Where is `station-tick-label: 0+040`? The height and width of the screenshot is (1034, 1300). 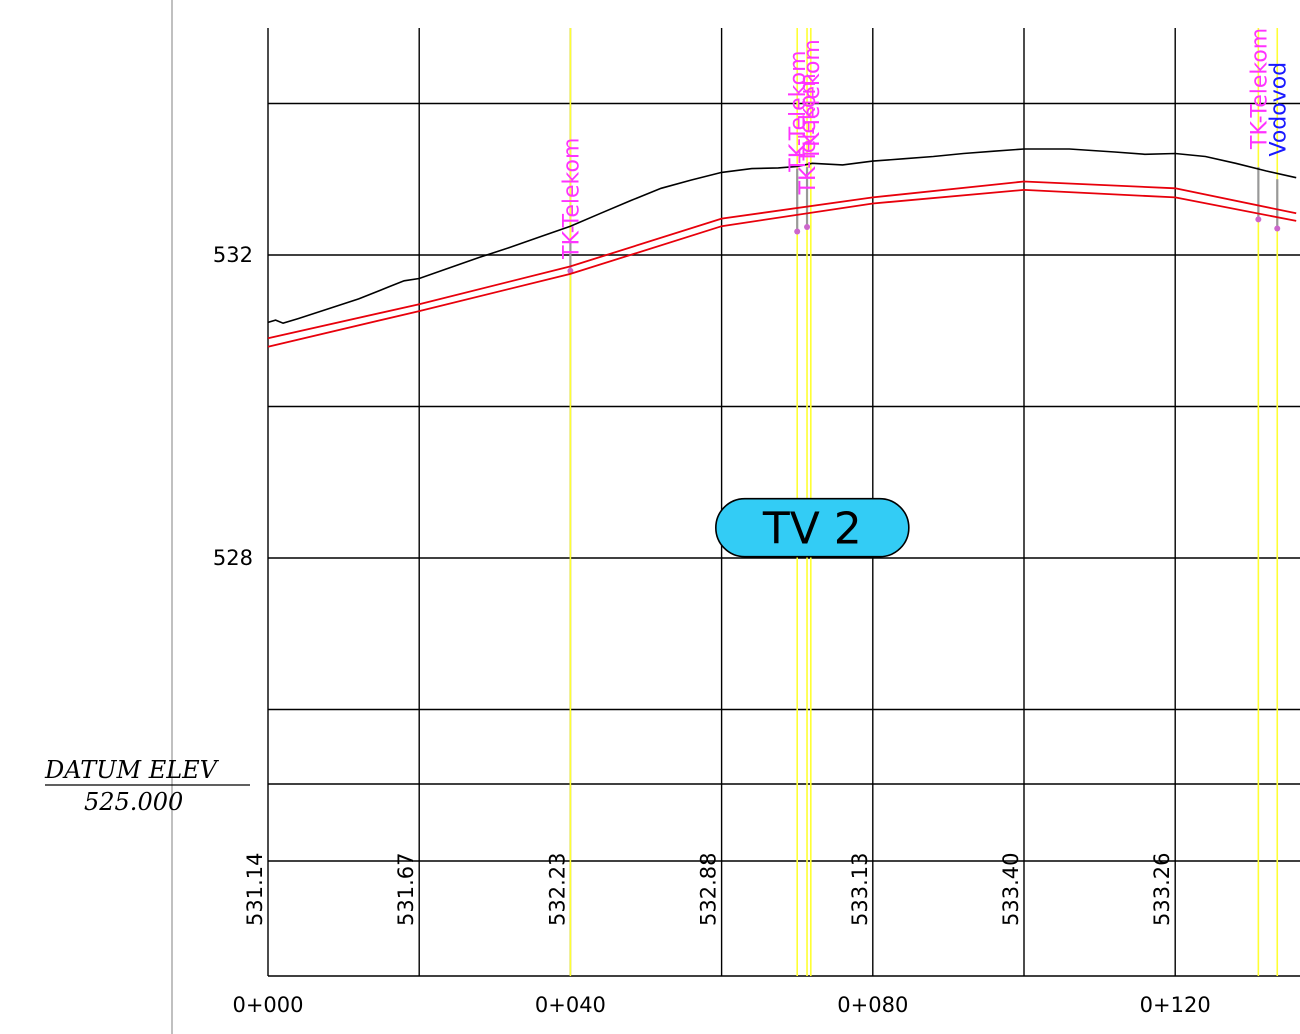
station-tick-label: 0+040 is located at coordinates (570, 1005).